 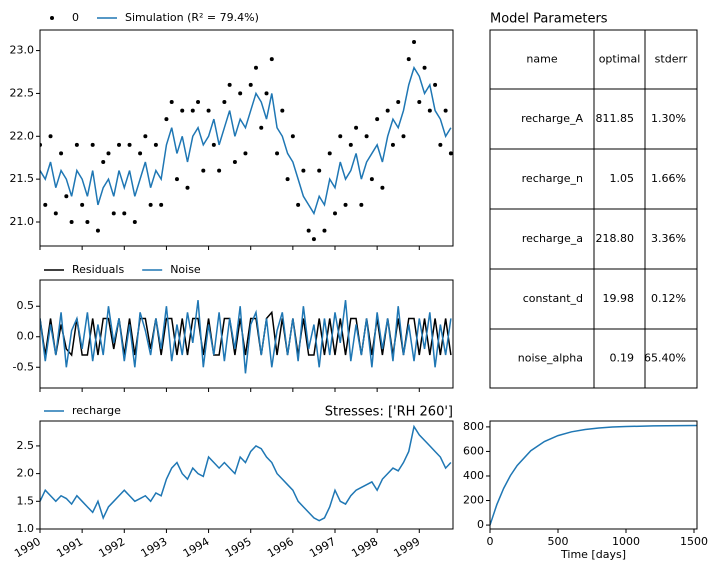 What do you see at coordinates (671, 59) in the screenshot?
I see `table-header: stderr` at bounding box center [671, 59].